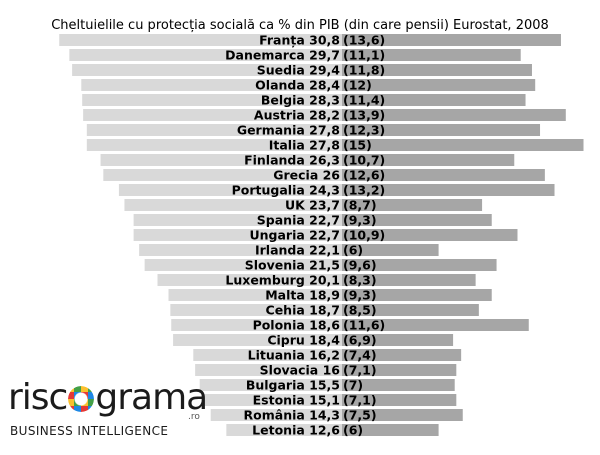  I want to click on riscograma-logo: risc grama .ro BUSINESS INTELLIGENCE, so click(108, 409).